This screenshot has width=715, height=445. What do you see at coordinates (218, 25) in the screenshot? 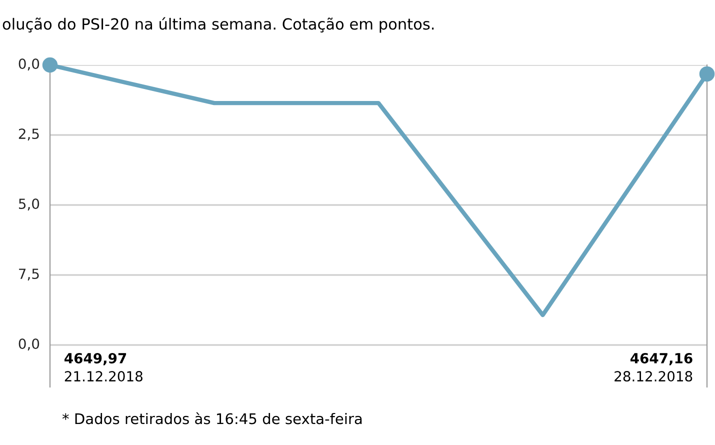
I see `chart-title: olução do PSI-20 na última semana. Cotação em pontos.` at bounding box center [218, 25].